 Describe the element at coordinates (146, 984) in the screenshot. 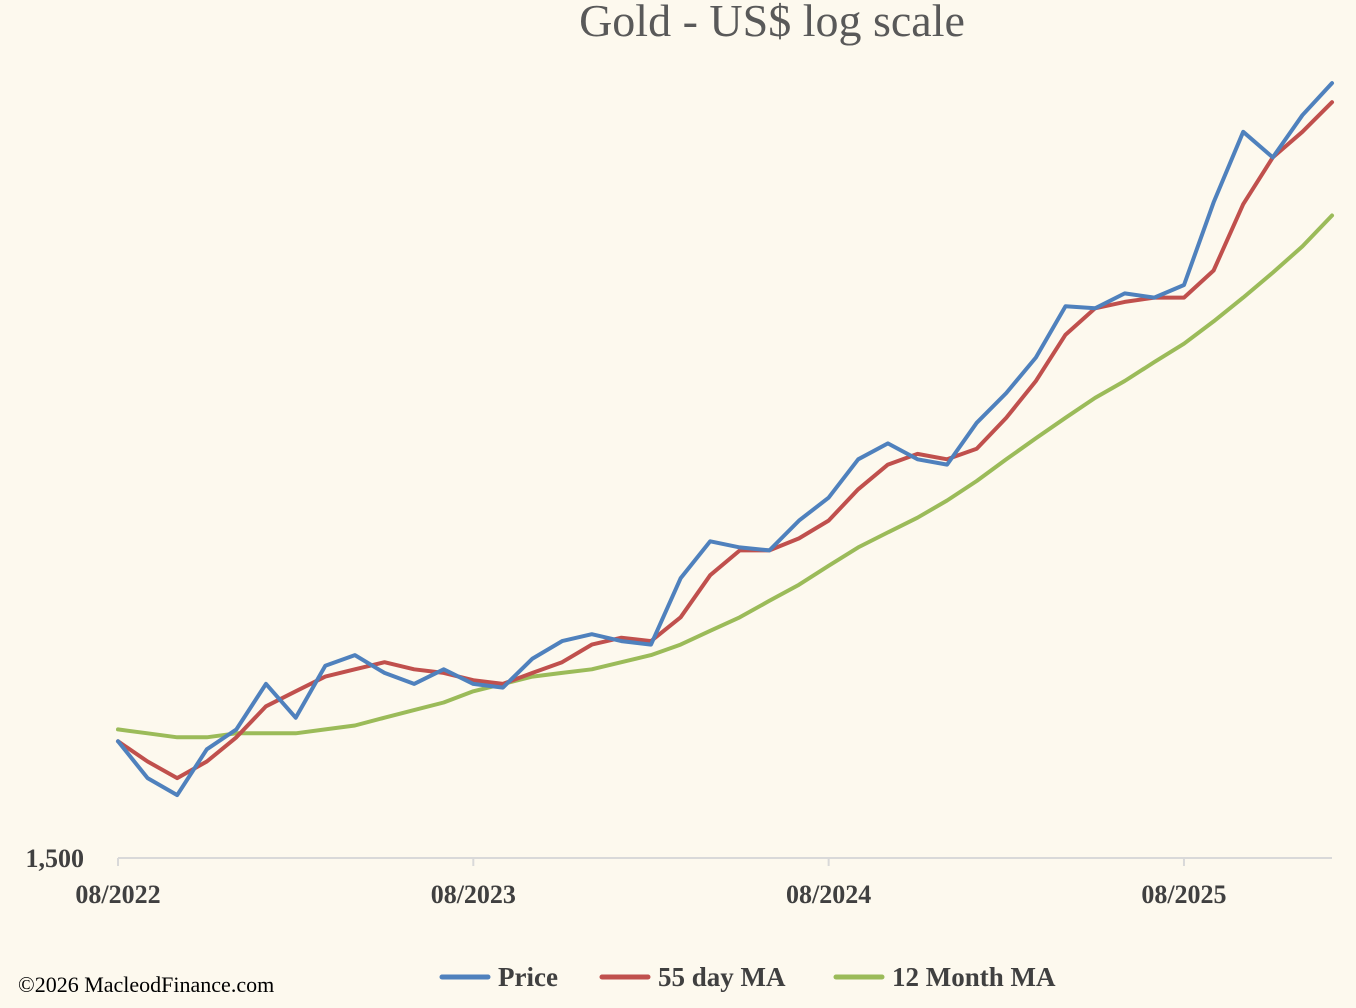

I see `copyright-text: ©2026 MacleodFinance.com` at that location.